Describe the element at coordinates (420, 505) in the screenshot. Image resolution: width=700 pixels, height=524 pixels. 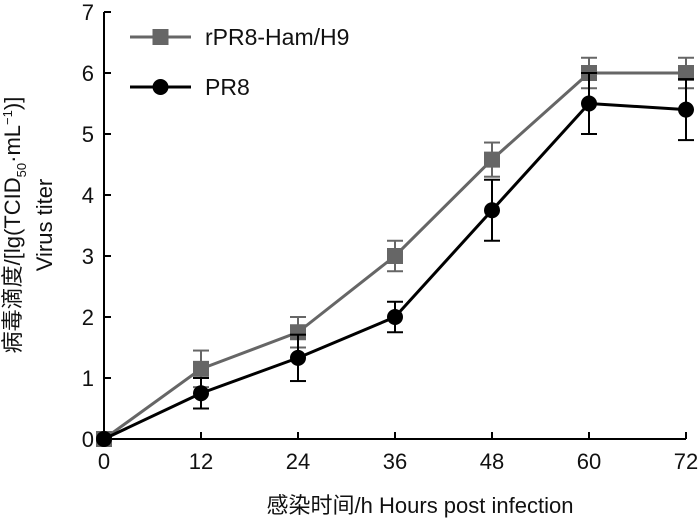
I see `x-axis-title: 感染时间/h Hours post infection` at that location.